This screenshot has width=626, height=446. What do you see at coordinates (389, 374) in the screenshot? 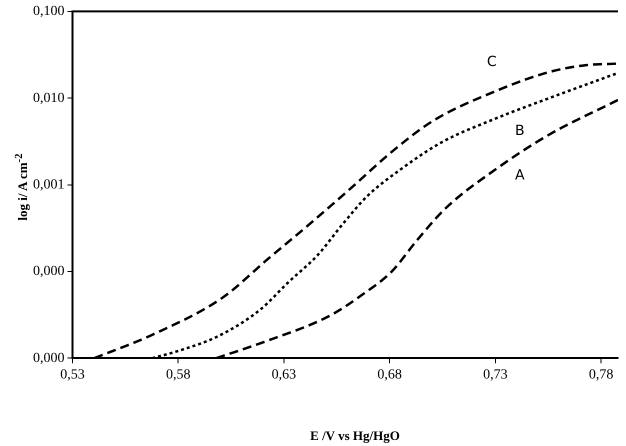
I see `x-tick-label: 0,68` at bounding box center [389, 374].